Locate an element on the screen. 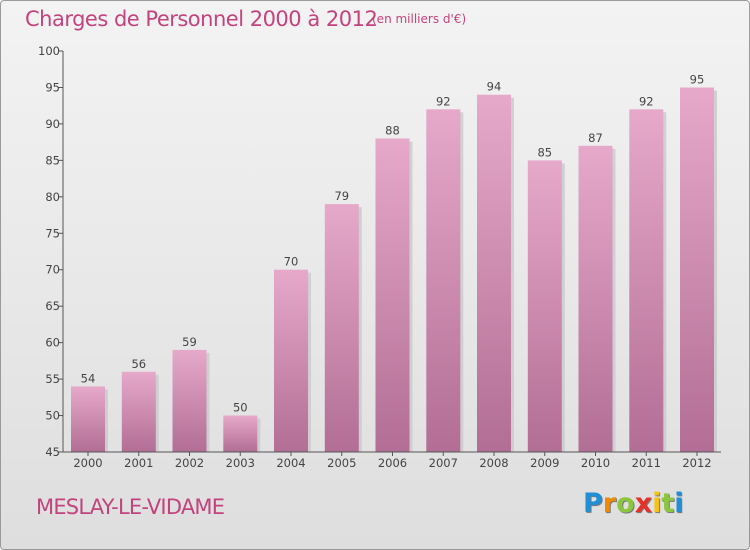 The image size is (750, 550). logo-letter: o is located at coordinates (625, 503).